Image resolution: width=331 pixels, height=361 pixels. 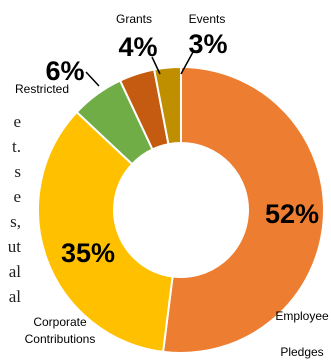 What do you see at coordinates (64, 71) in the screenshot?
I see `percent-label: 6%` at bounding box center [64, 71].